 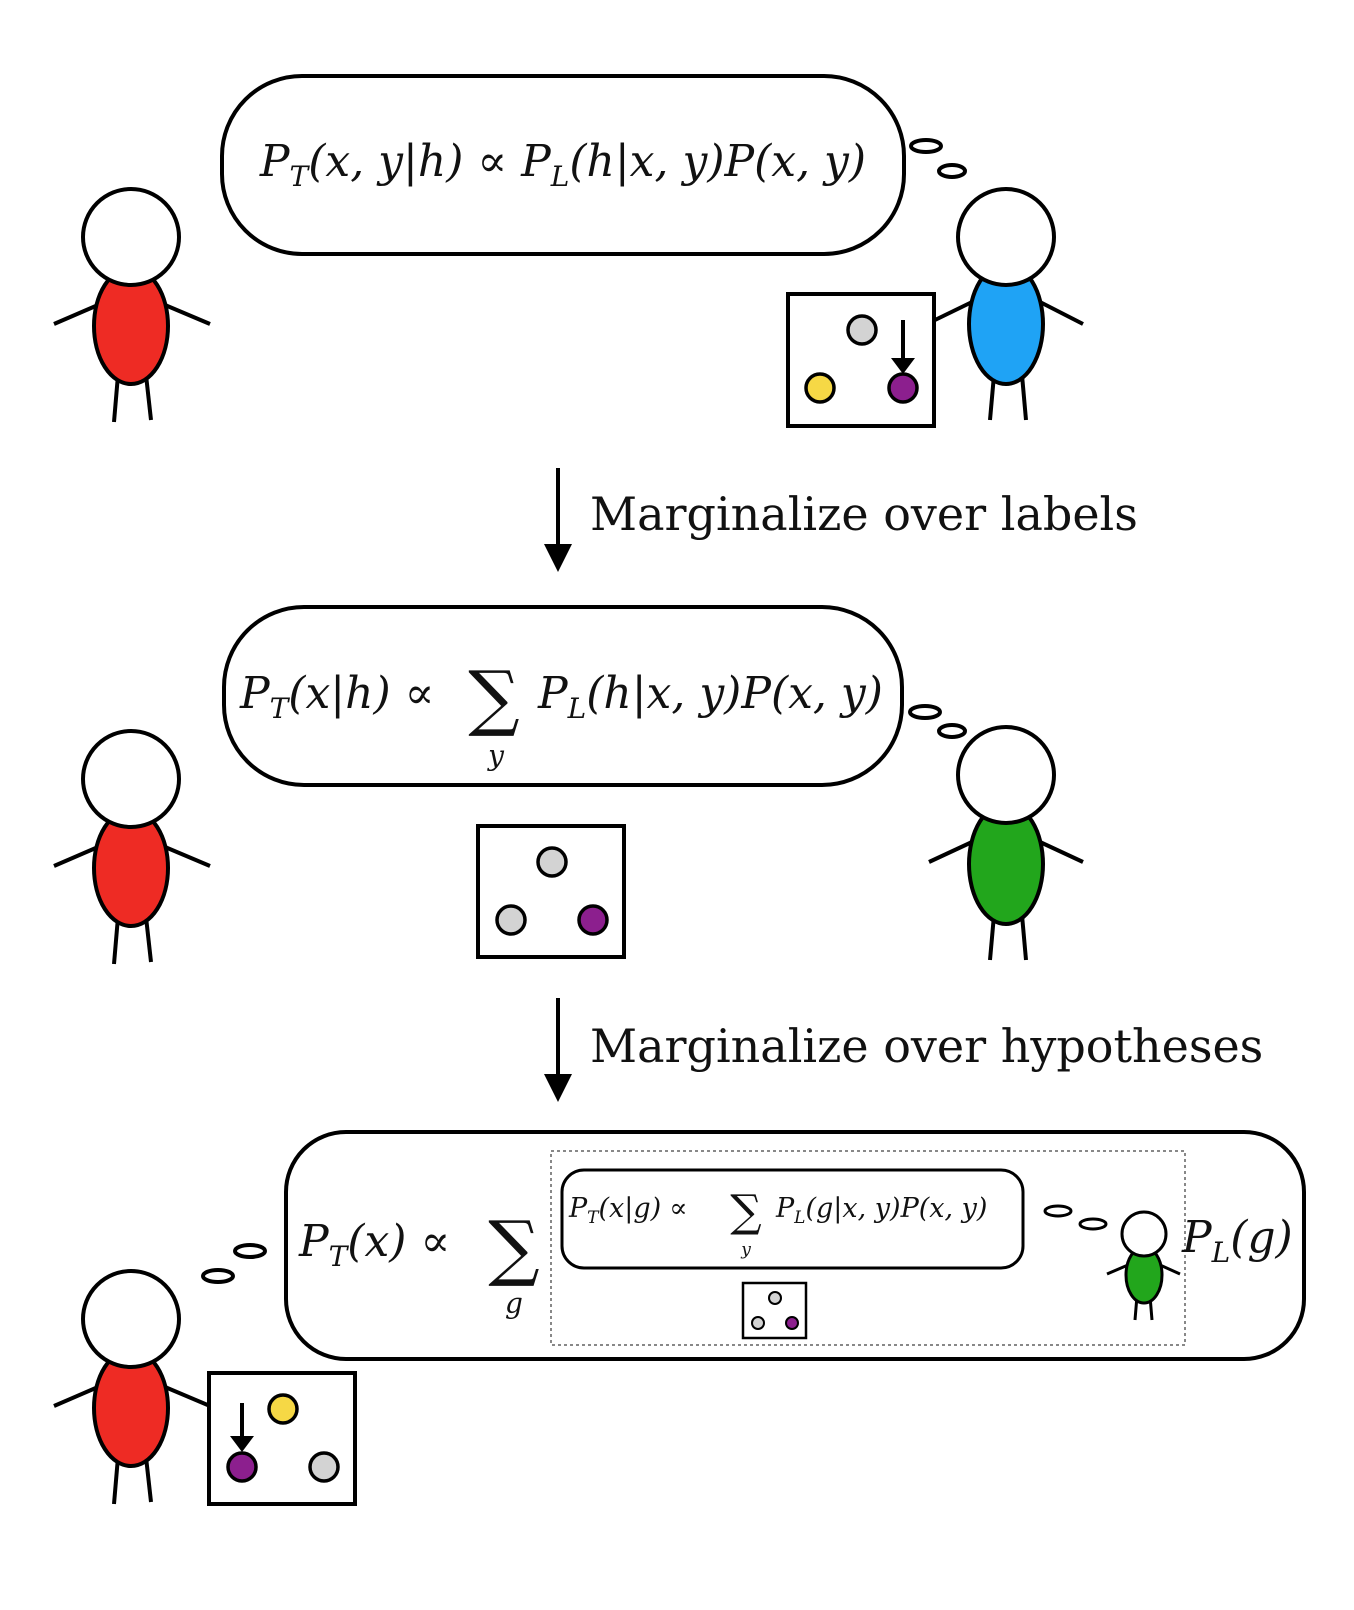 What do you see at coordinates (774, 1310) in the screenshot?
I see `inner-example-box` at bounding box center [774, 1310].